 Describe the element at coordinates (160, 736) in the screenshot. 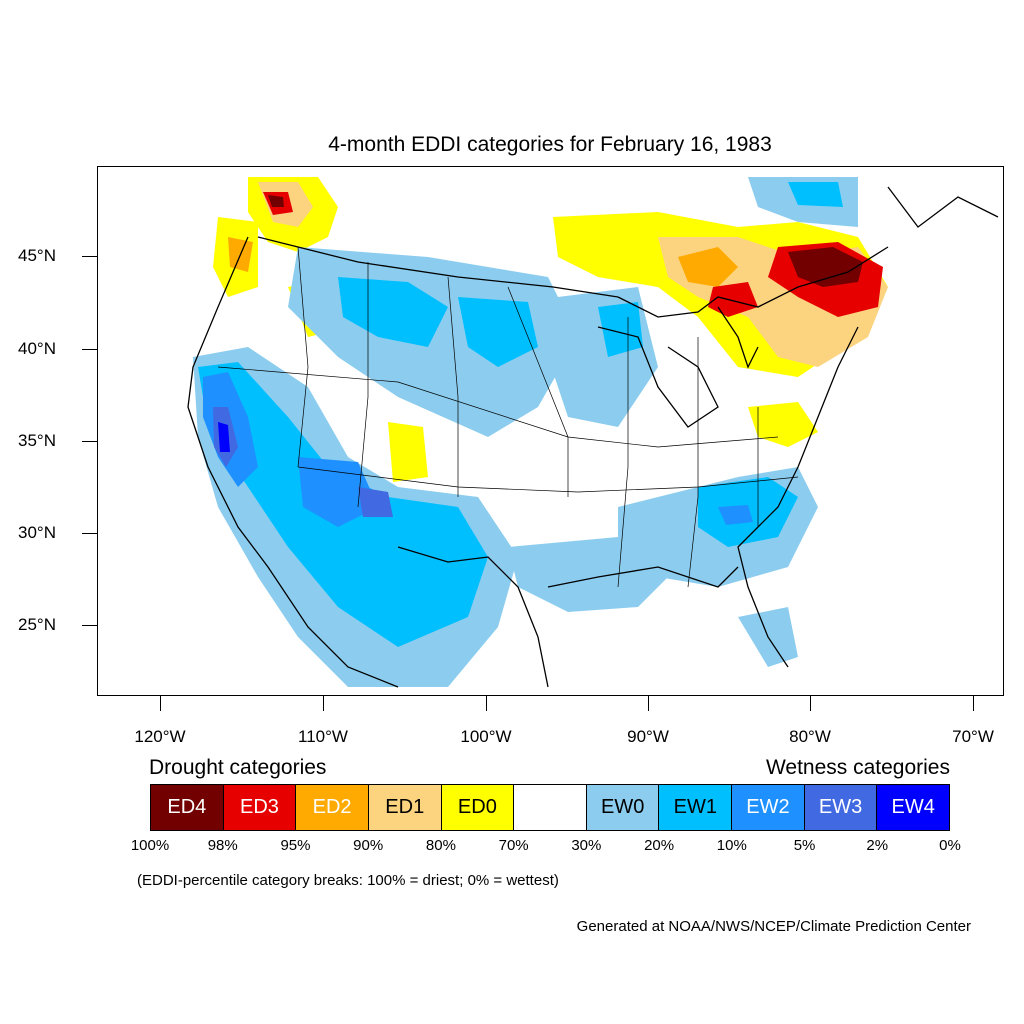

I see `lon-label-120w: 120°W` at that location.